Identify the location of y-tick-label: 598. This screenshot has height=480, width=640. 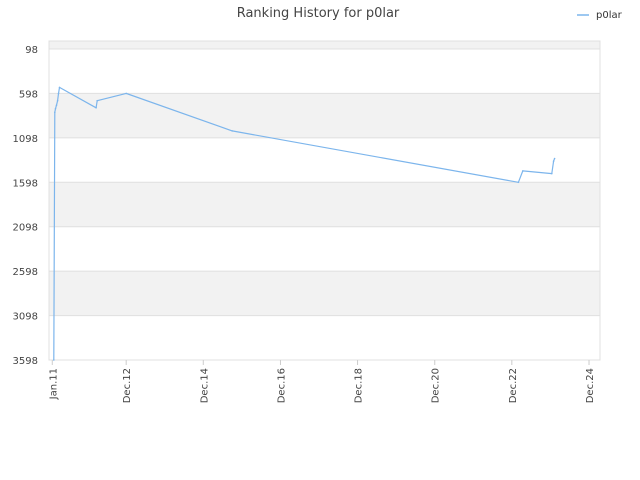
(28, 94).